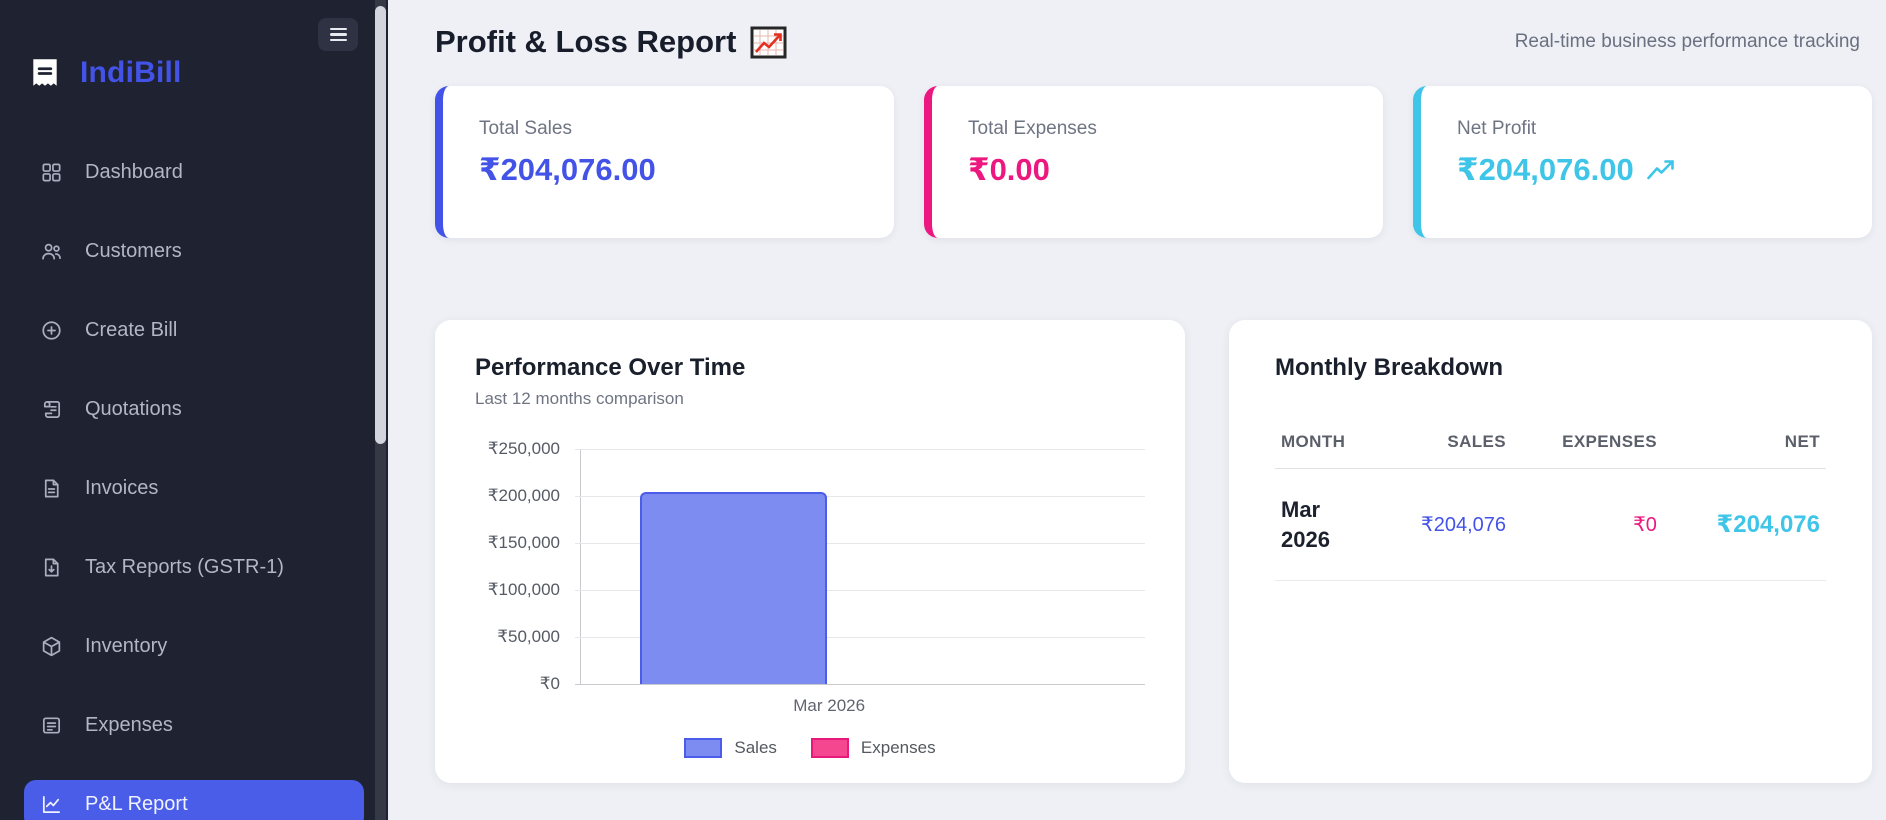 The image size is (1886, 820). What do you see at coordinates (194, 800) in the screenshot?
I see `sidebar-item-pl-report: P&L Report` at bounding box center [194, 800].